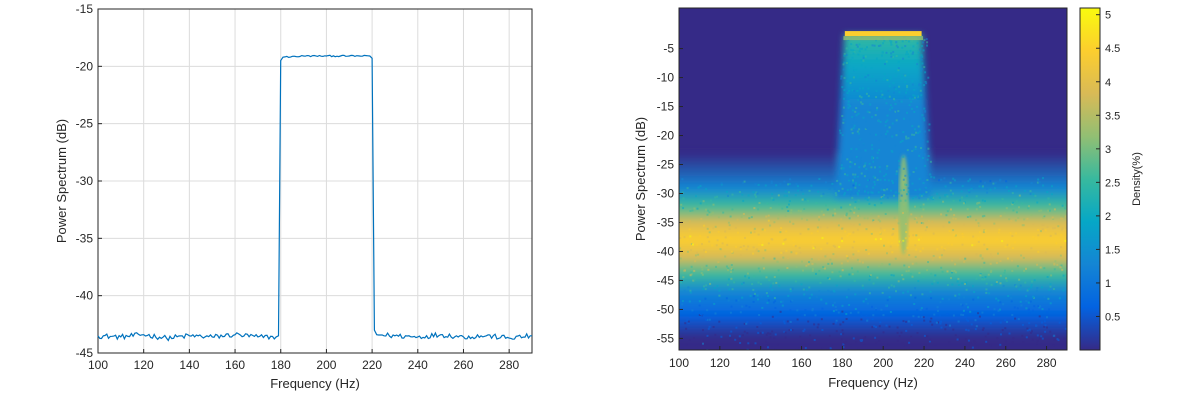  What do you see at coordinates (1108, 166) in the screenshot?
I see `colorbar-tick-labels: 0.5 1 1.5 2 2.5 3 3.5 4 4.5 5` at bounding box center [1108, 166].